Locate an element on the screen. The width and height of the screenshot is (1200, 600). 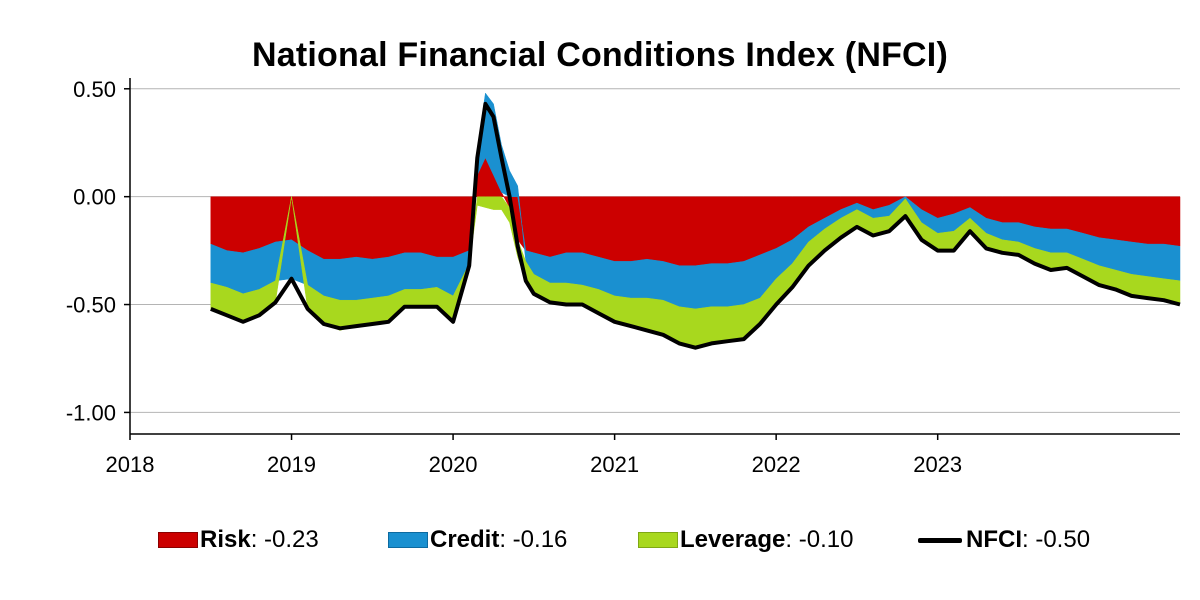
legend-swatch-credit is located at coordinates (408, 540).